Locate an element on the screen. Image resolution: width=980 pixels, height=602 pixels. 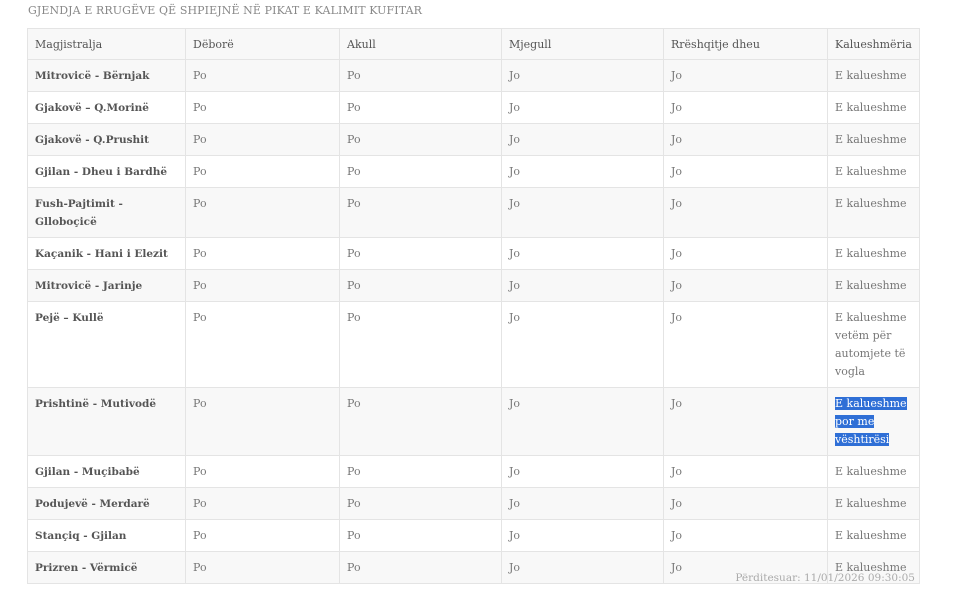
cell-text: Gjakovë - Q.Prushit is located at coordinates (92, 140).